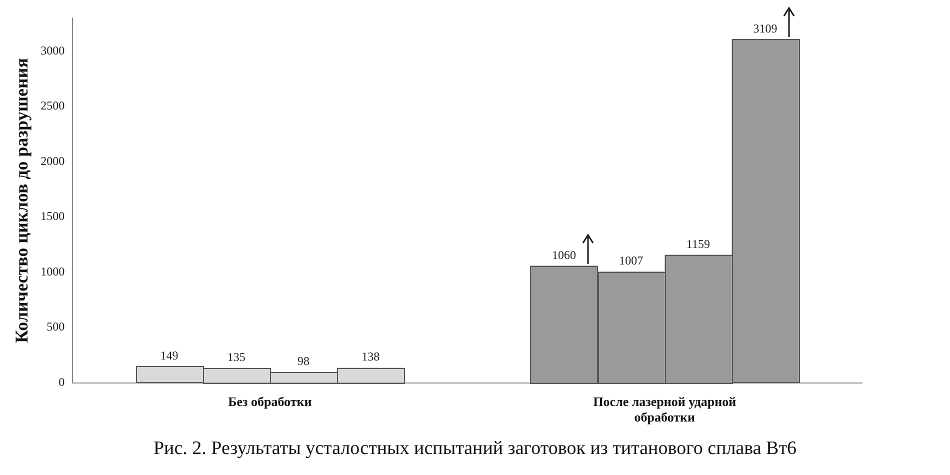 This screenshot has height=475, width=950. What do you see at coordinates (236, 357) in the screenshot?
I see `data-label: 135` at bounding box center [236, 357].